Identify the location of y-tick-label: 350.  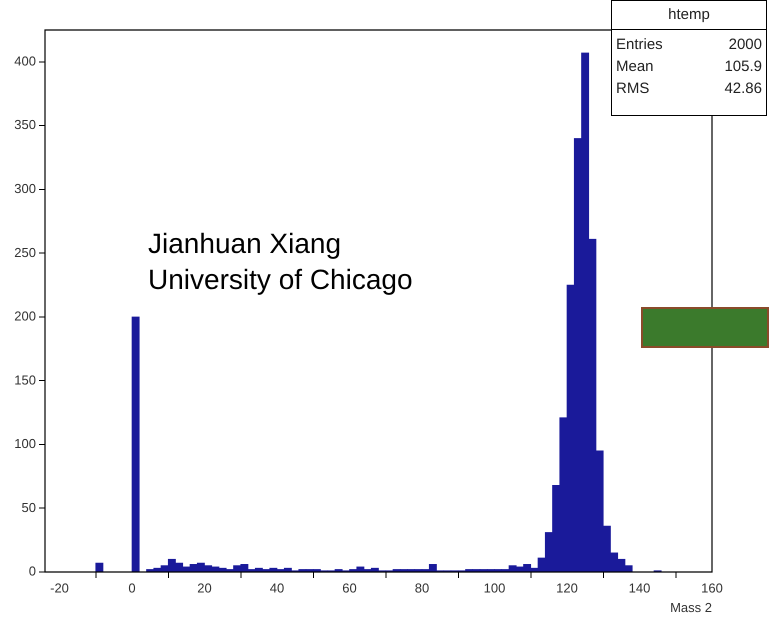
(25, 124).